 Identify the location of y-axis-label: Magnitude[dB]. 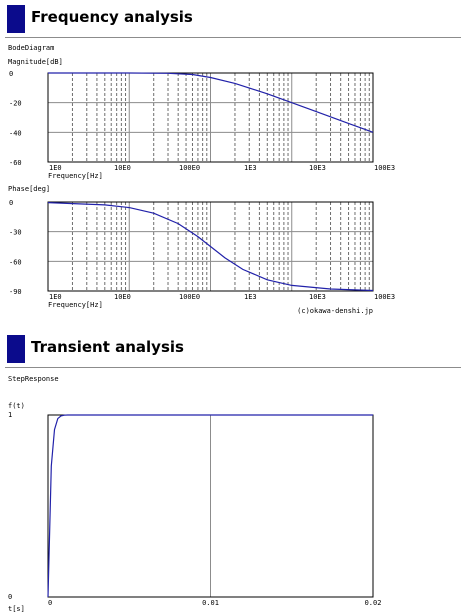
(35, 62).